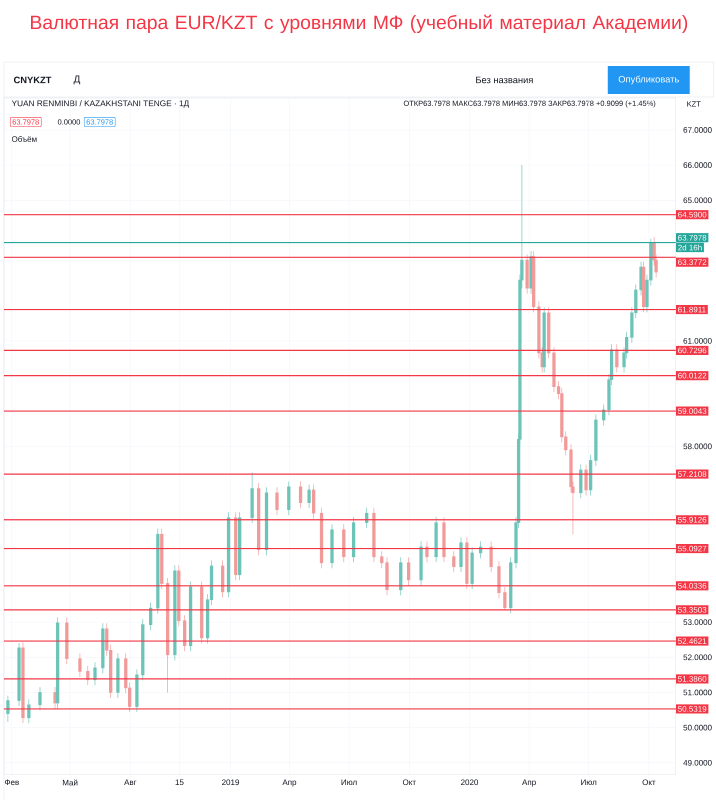  I want to click on y-tick-label: 67.0000, so click(697, 130).